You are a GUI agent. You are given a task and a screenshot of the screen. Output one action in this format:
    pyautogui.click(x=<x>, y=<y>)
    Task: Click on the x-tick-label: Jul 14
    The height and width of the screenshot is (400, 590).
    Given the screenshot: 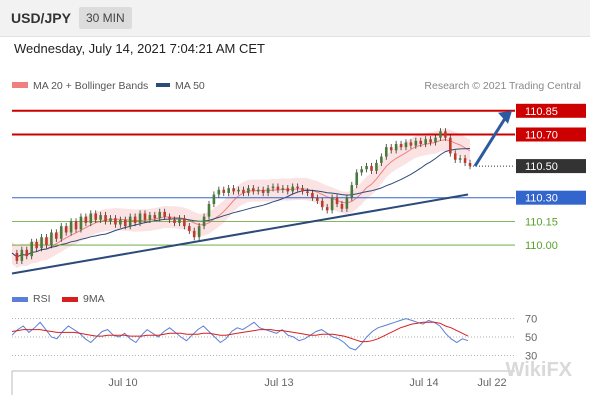 What is the action you would take?
    pyautogui.click(x=423, y=383)
    